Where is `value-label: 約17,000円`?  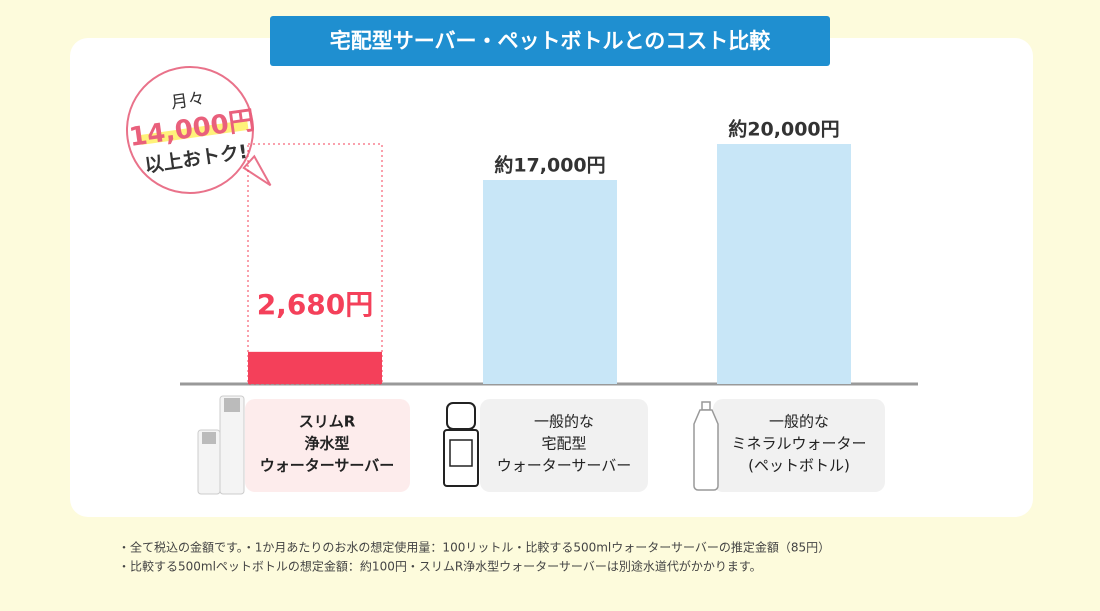 value-label: 約17,000円 is located at coordinates (549, 165).